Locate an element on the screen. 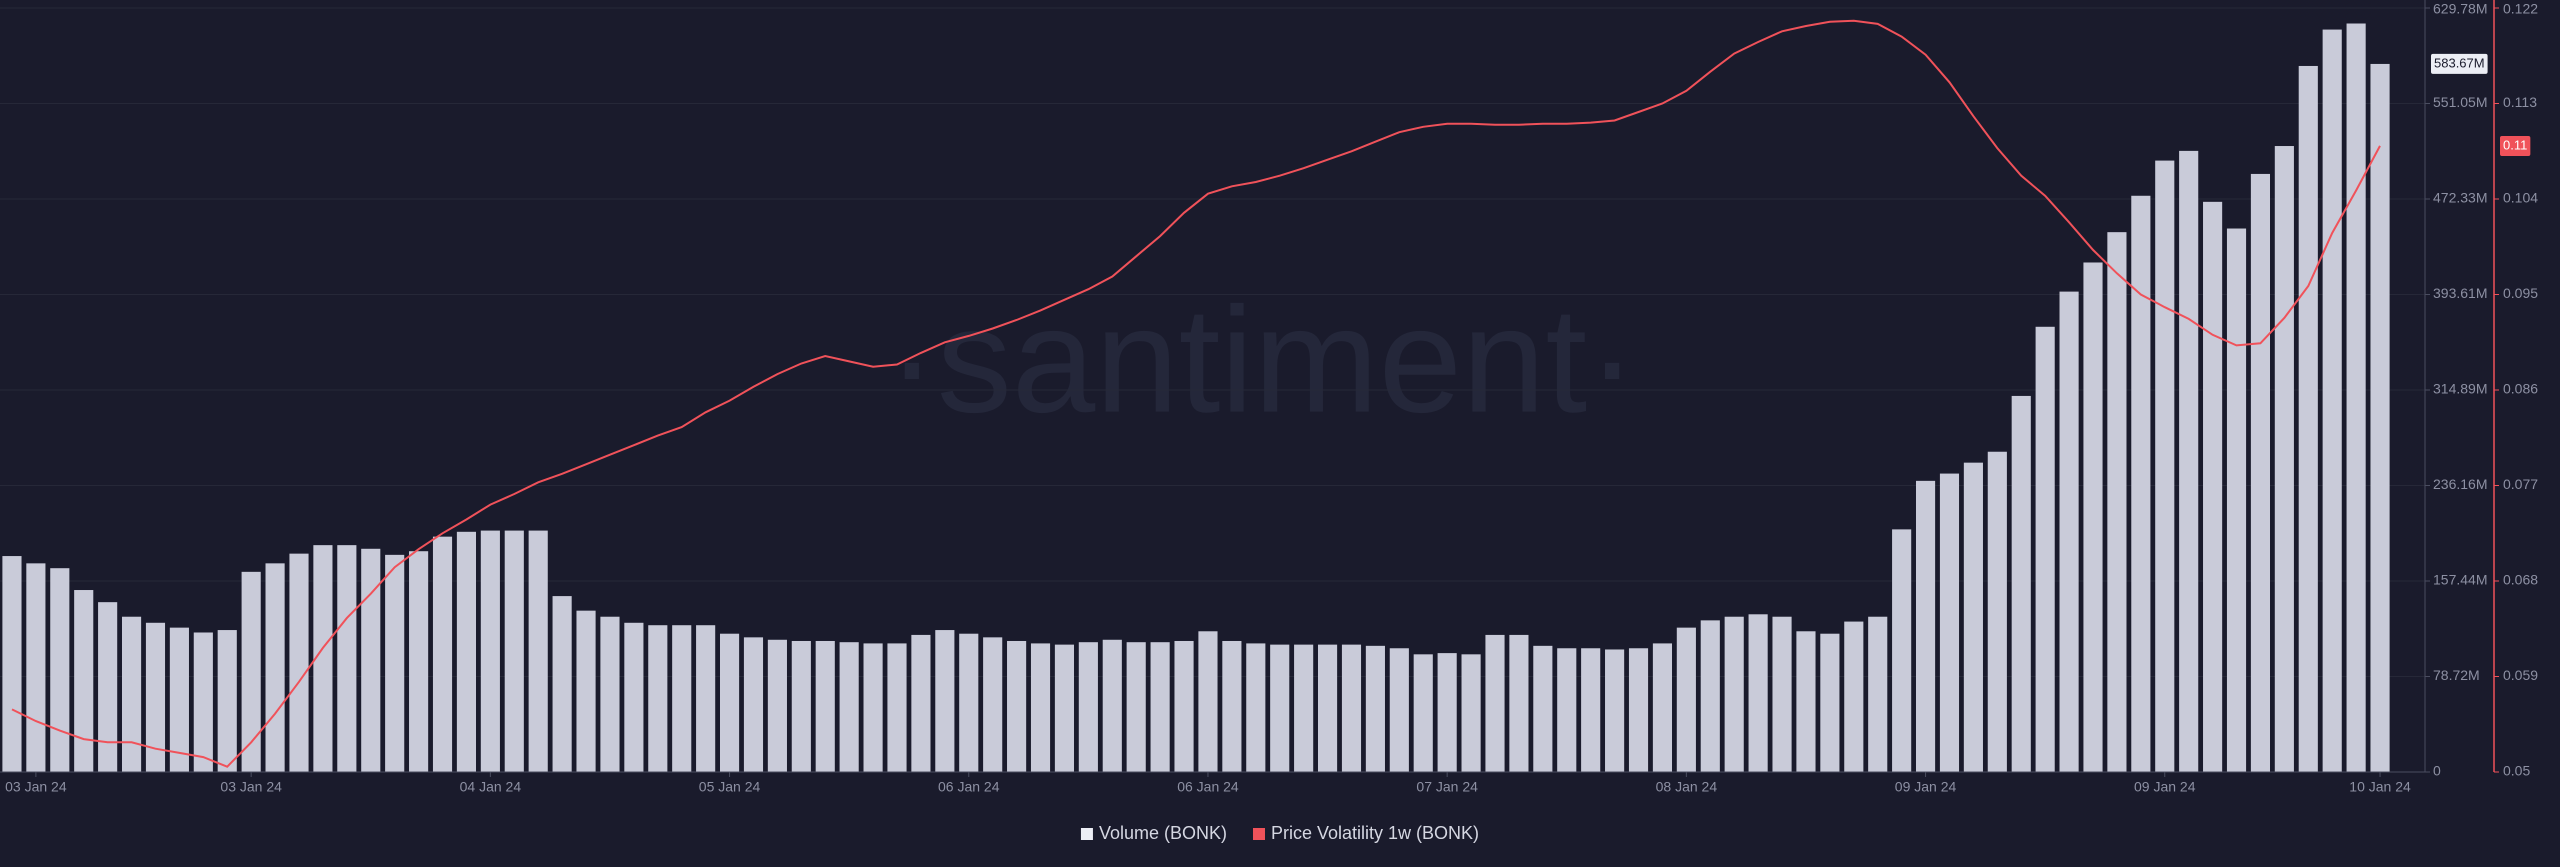  y2-tick-label: 0.059 is located at coordinates (2520, 675).